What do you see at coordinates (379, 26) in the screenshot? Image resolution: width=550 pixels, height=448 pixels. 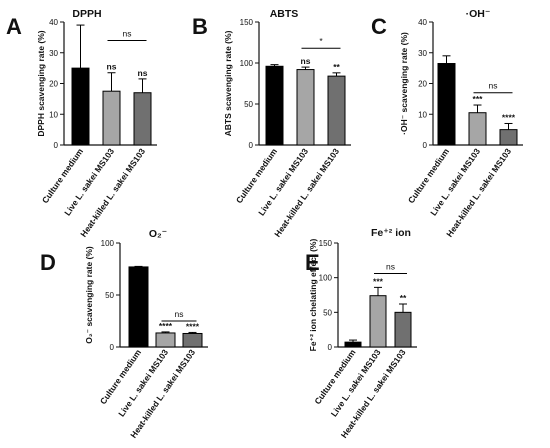 I see `panel-letter: C` at bounding box center [379, 26].